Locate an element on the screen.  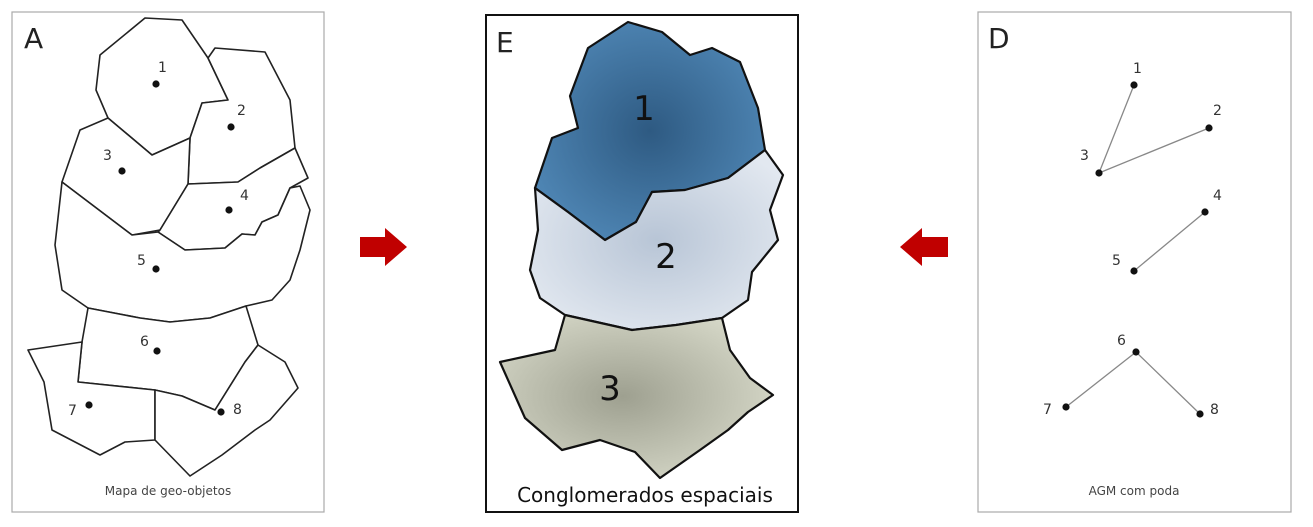
node-5-label: 5 is located at coordinates (1116, 261).